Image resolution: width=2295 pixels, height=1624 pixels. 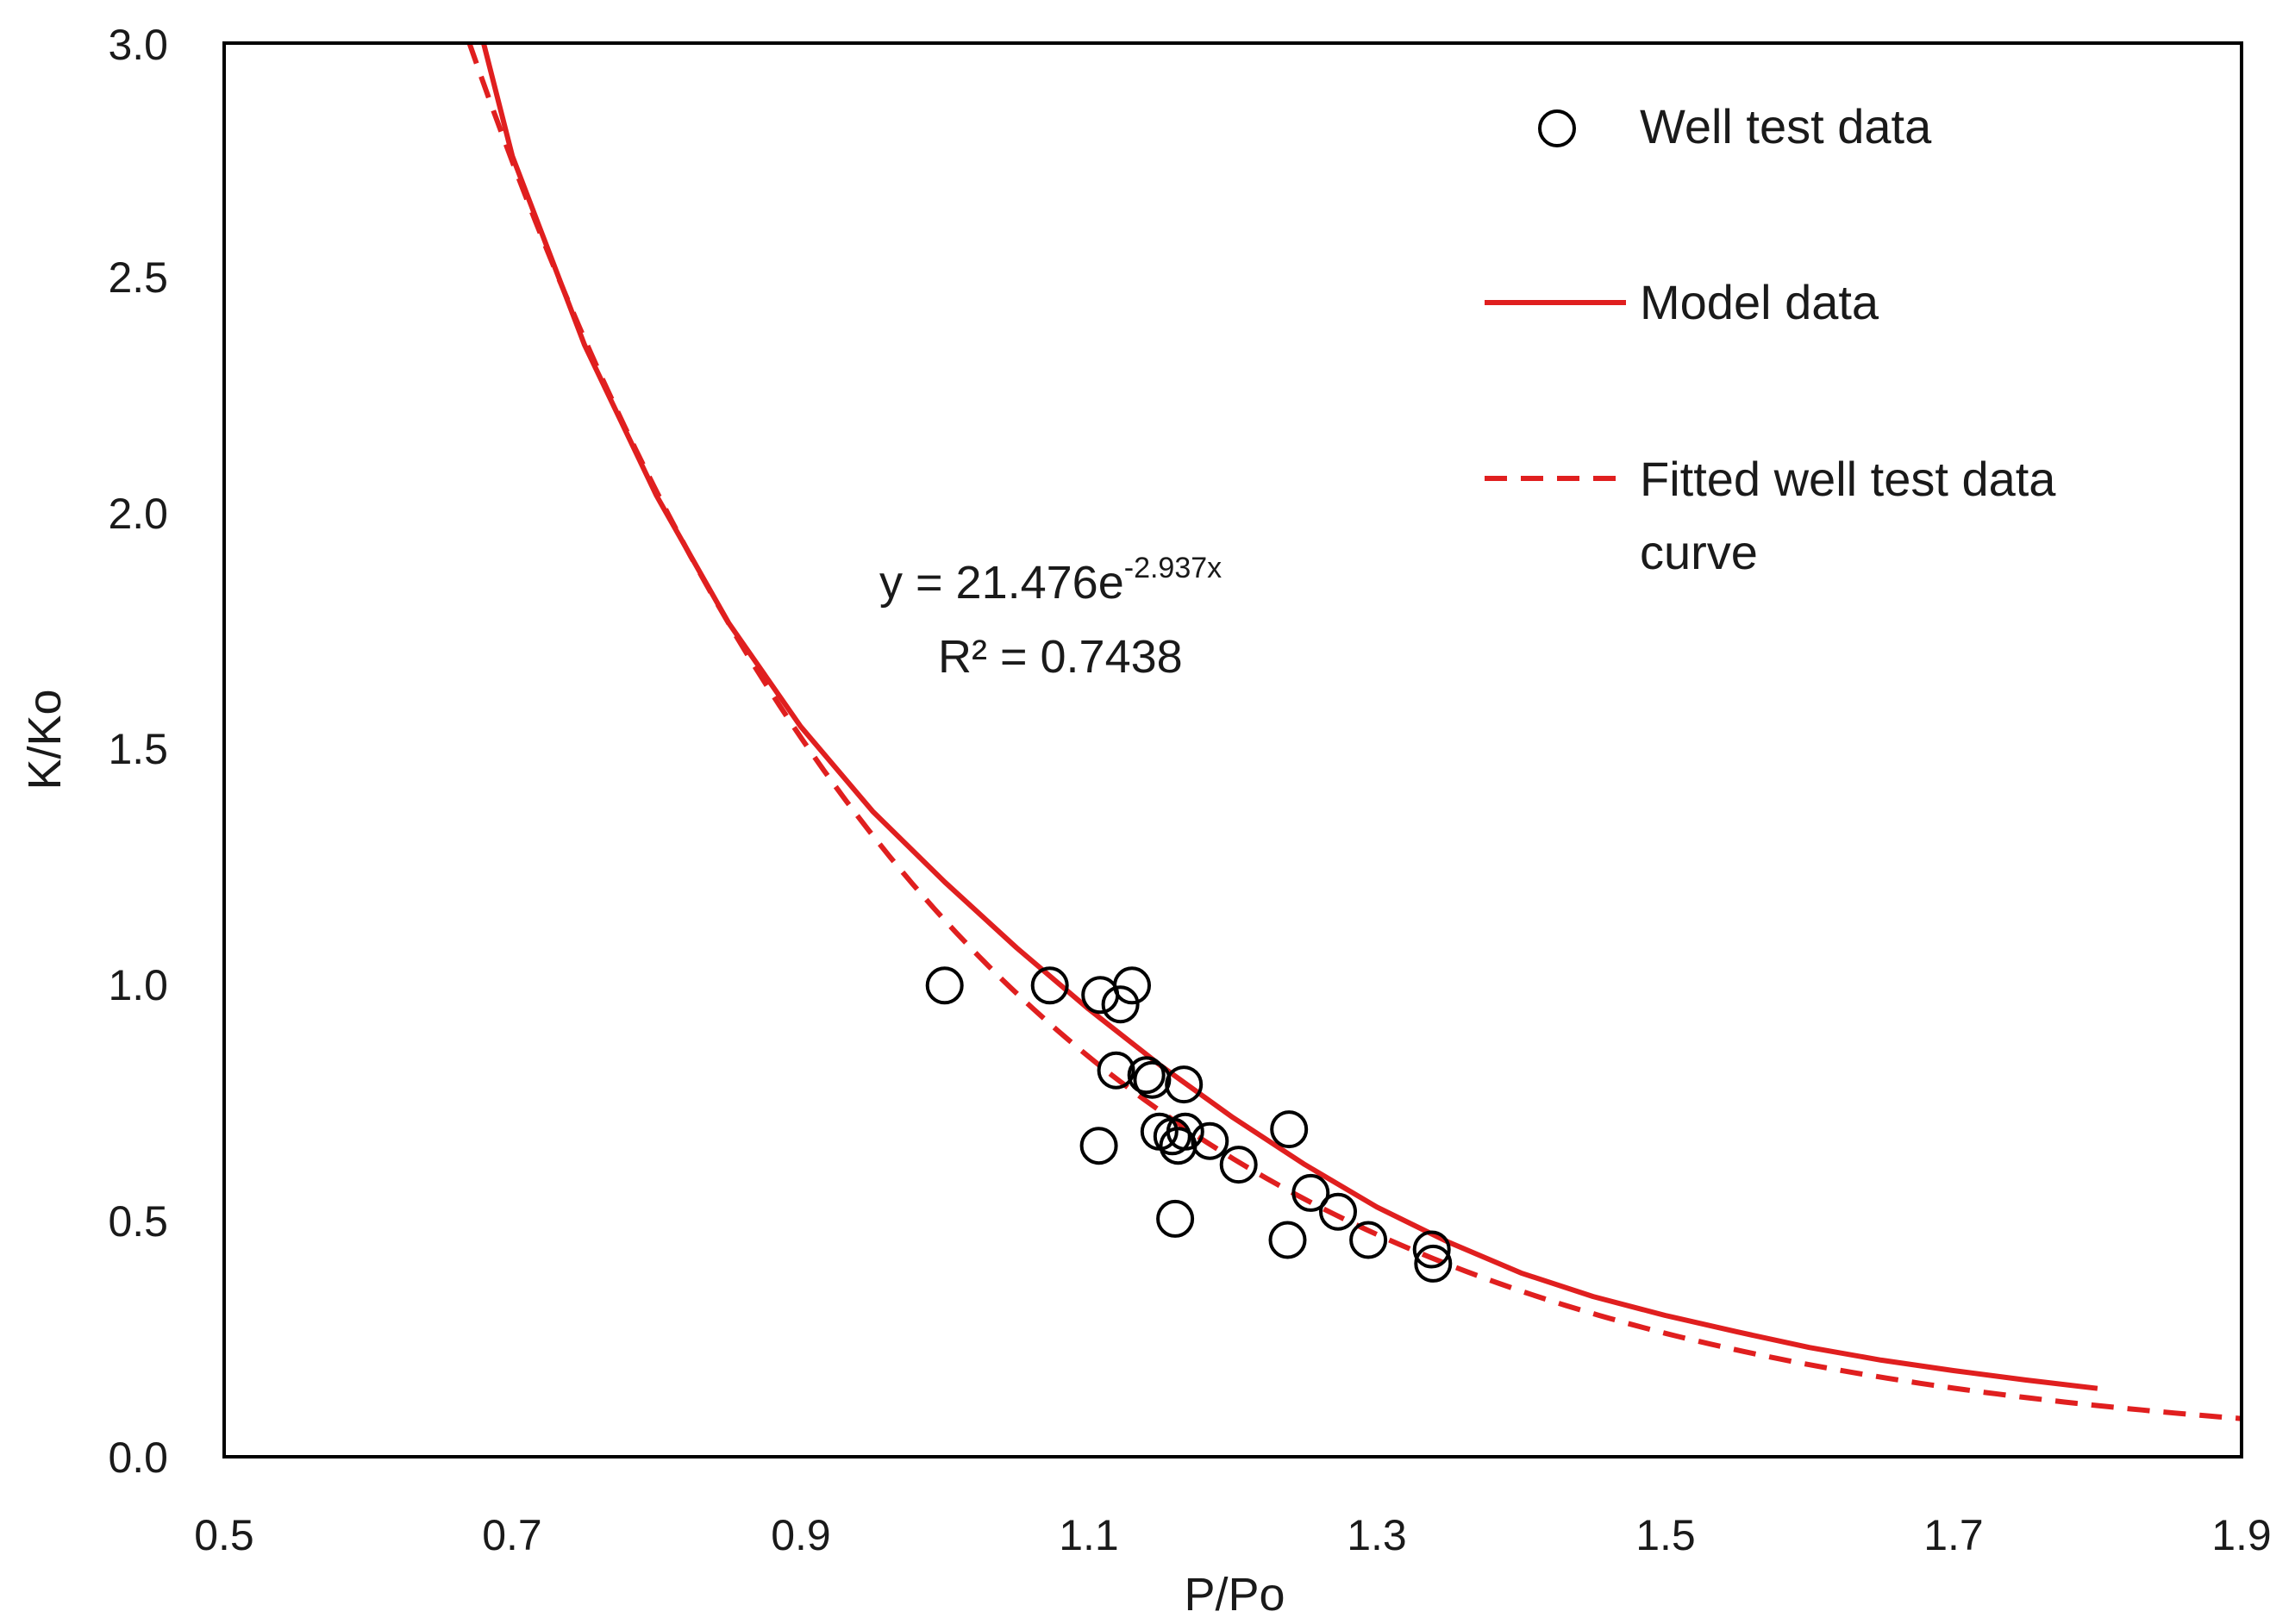 I want to click on legend-marker-well-test-data, so click(x=1557, y=128).